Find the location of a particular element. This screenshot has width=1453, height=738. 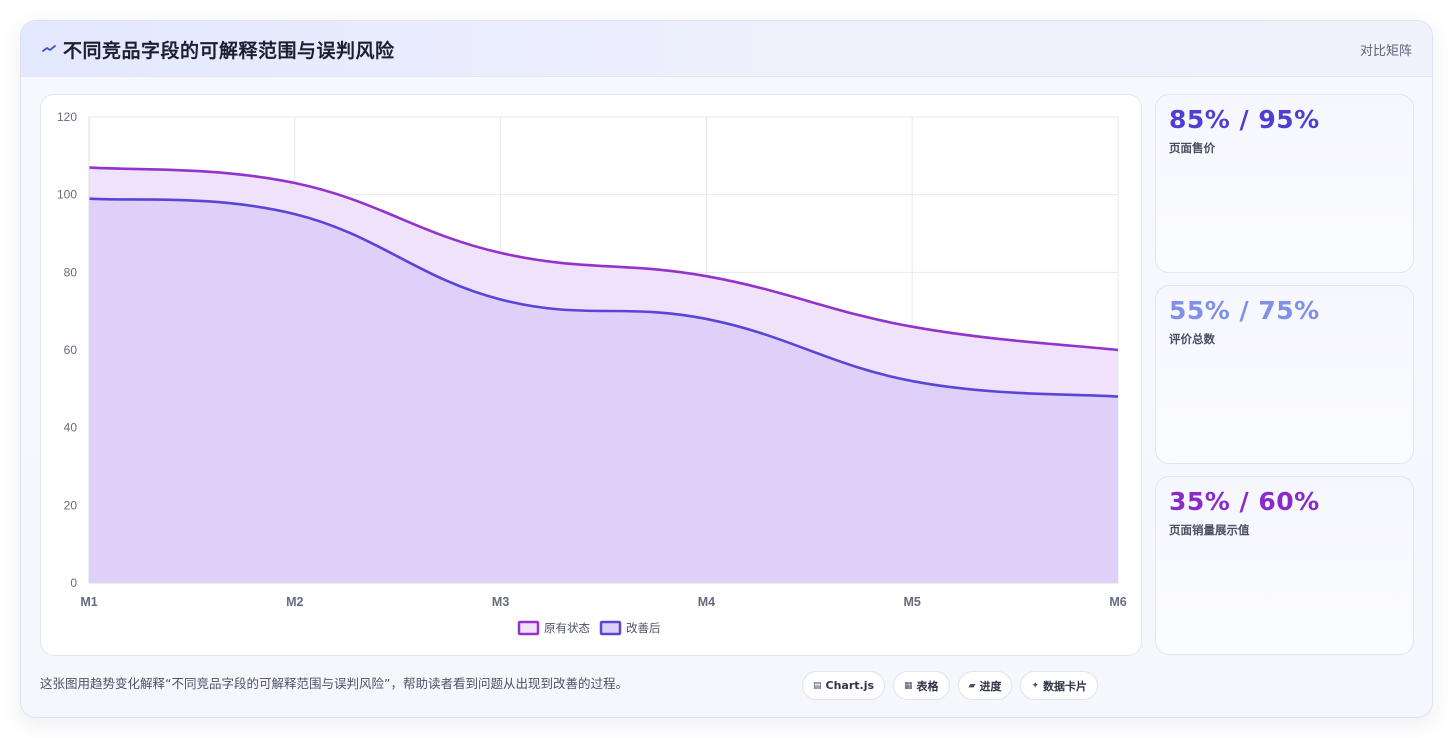

stat-label: 评价总数 is located at coordinates (1192, 339).